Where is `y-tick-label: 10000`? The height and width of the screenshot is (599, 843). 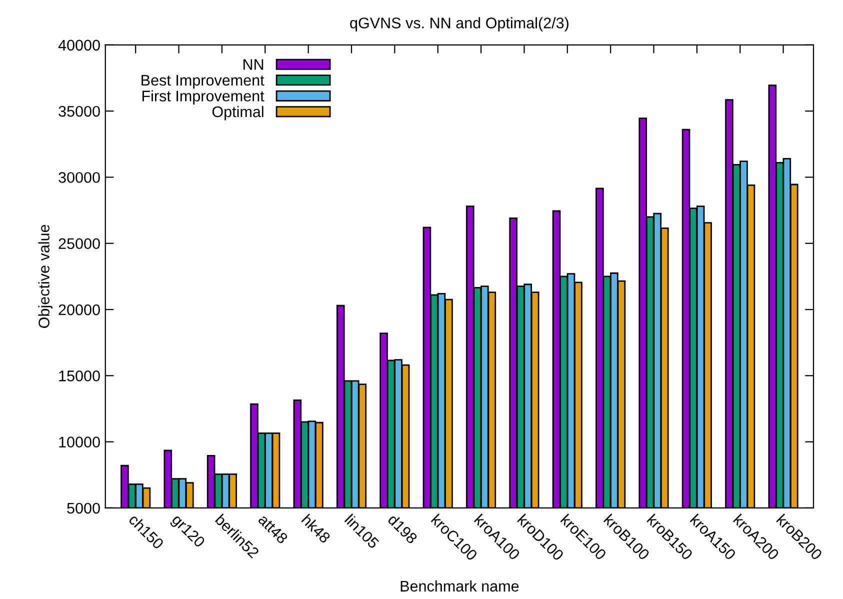 y-tick-label: 10000 is located at coordinates (79, 442).